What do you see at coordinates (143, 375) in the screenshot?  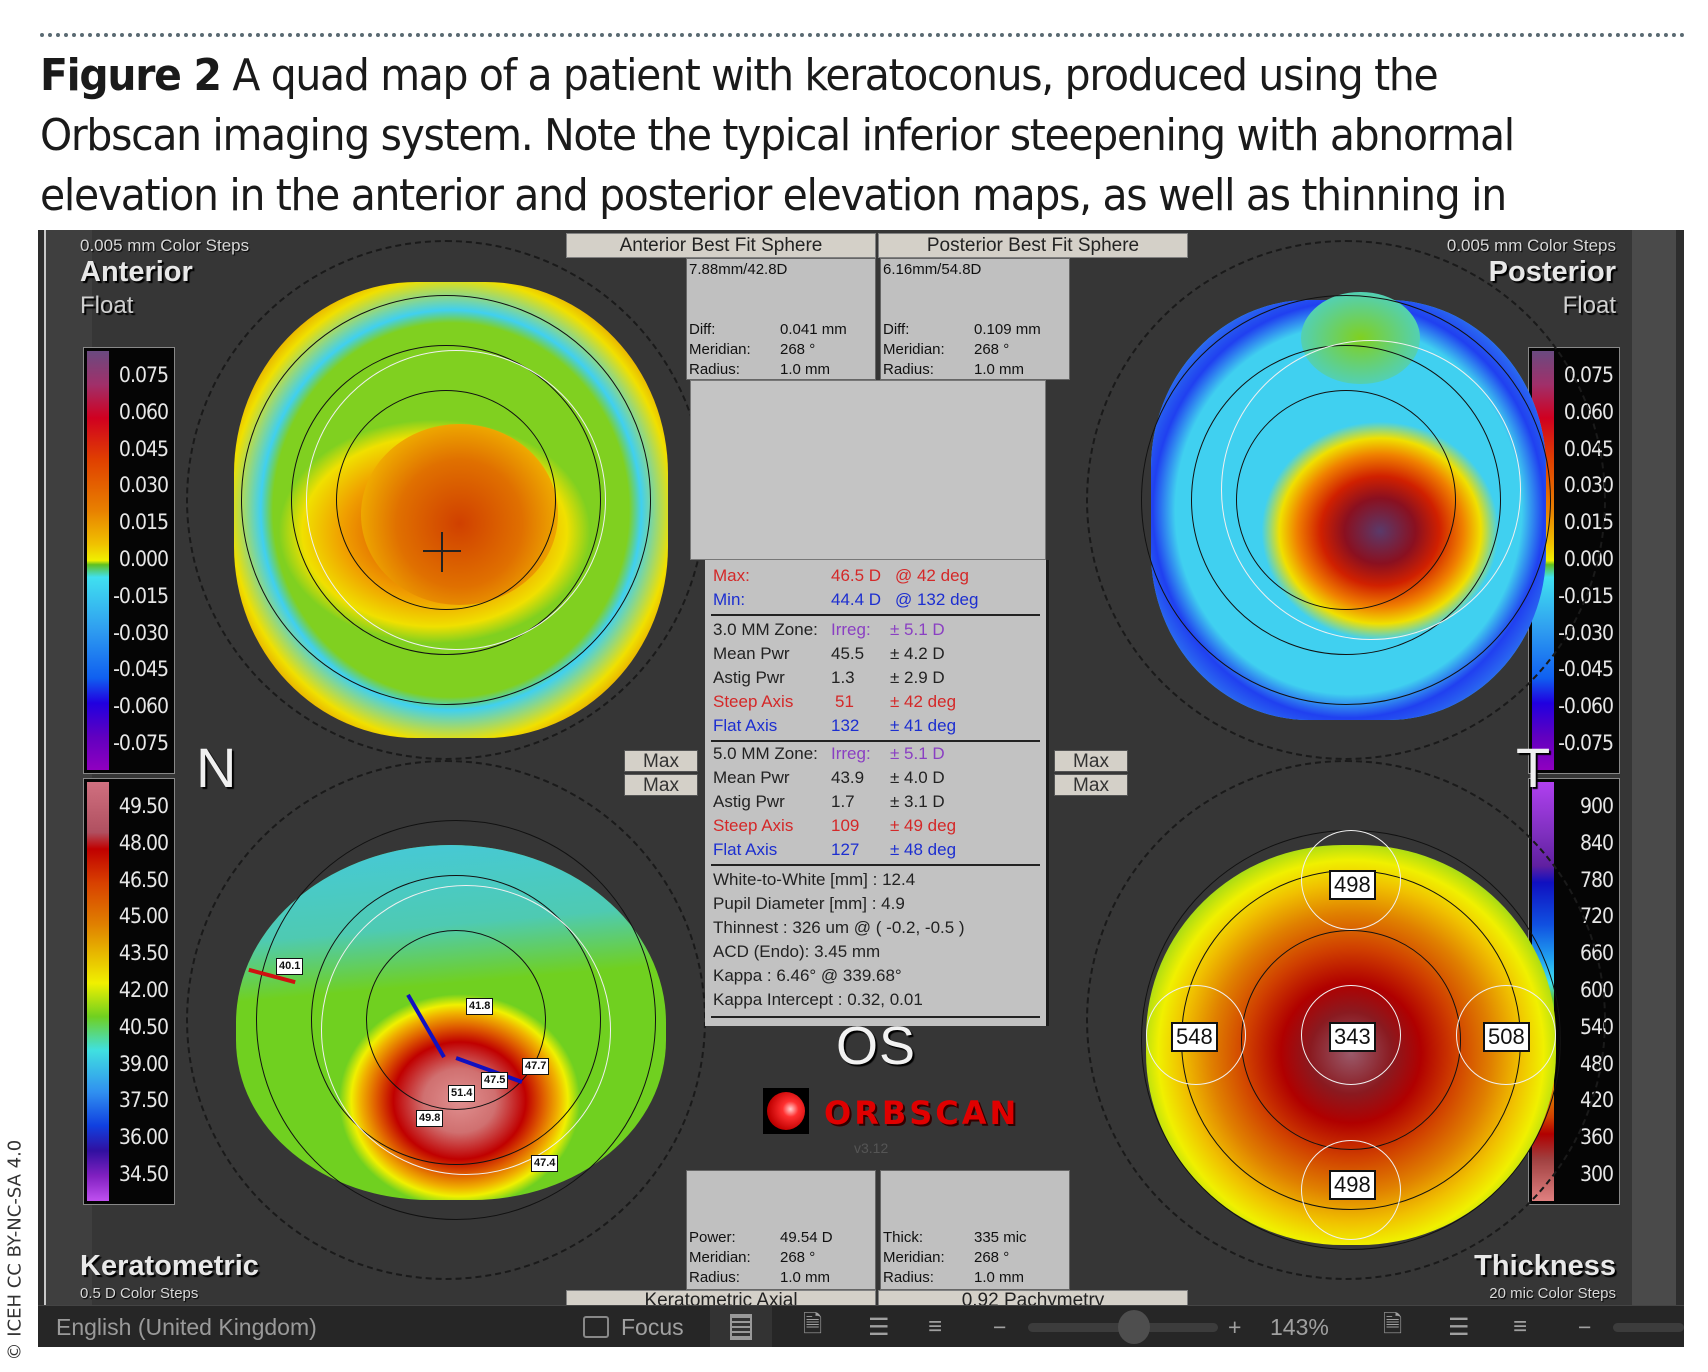 I see `legend-tick: 0.075` at bounding box center [143, 375].